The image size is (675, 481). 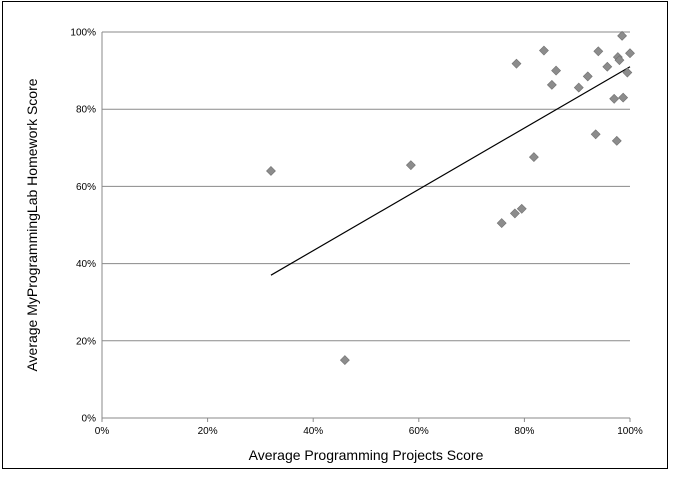 What do you see at coordinates (86, 341) in the screenshot?
I see `y-tick-label: 20%` at bounding box center [86, 341].